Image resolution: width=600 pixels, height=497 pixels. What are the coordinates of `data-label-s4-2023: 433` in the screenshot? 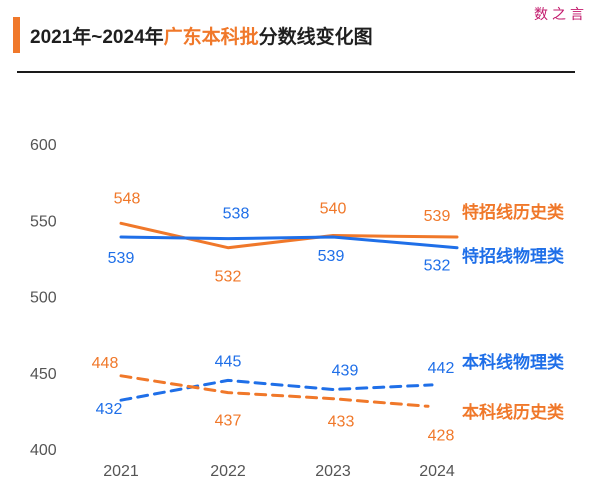 It's located at (341, 422).